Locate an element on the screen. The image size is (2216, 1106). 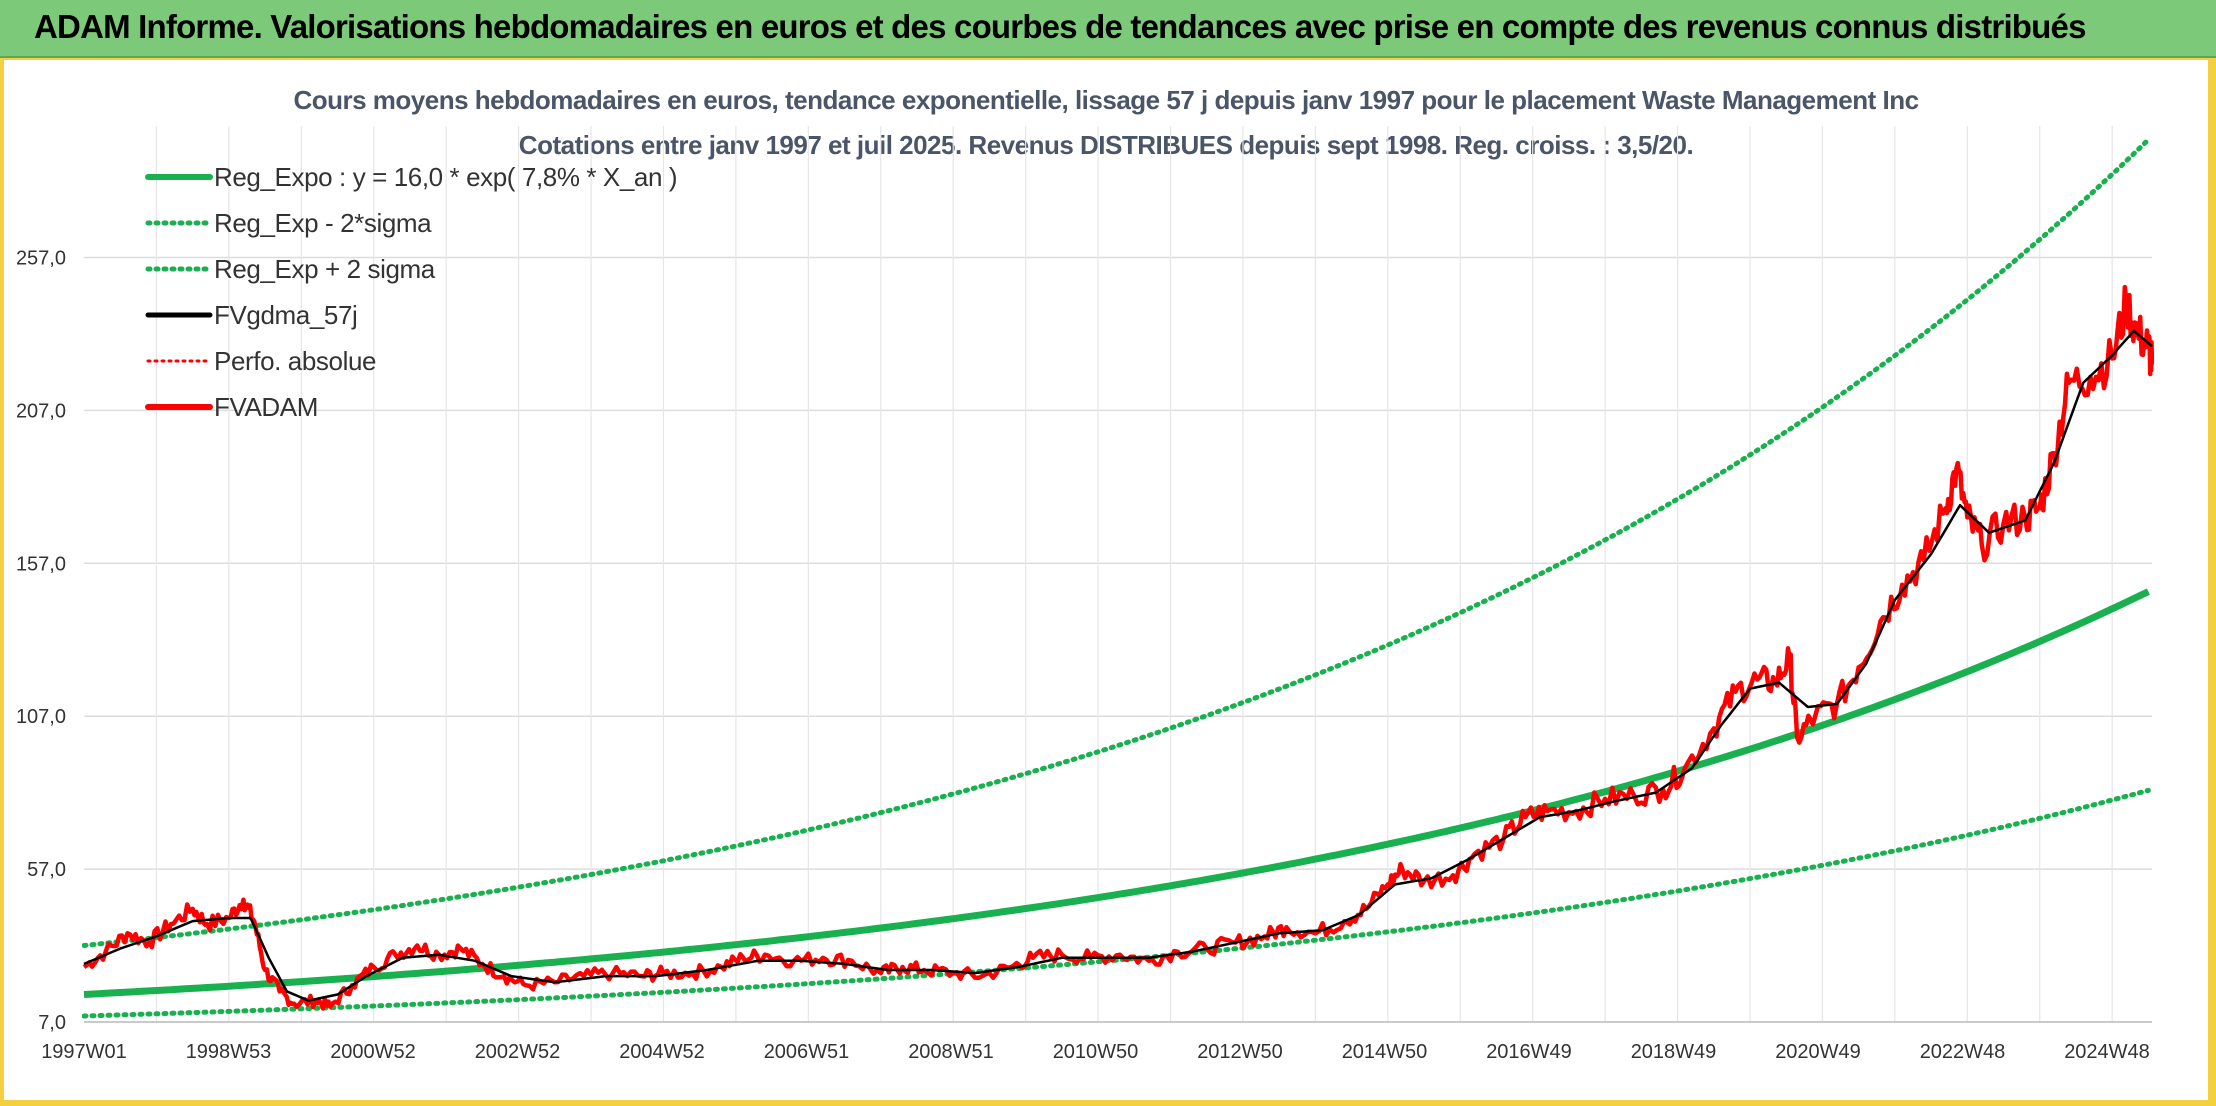
y-tick-label: 257,0 is located at coordinates (41, 258).